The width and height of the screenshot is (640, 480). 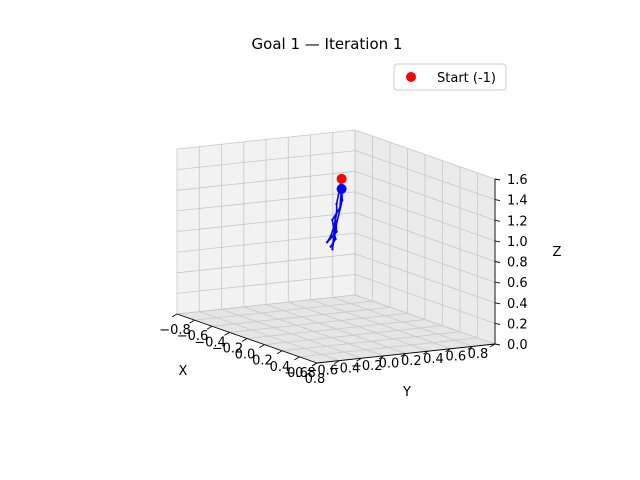 I want to click on z-tick-label: 1.2, so click(x=517, y=221).